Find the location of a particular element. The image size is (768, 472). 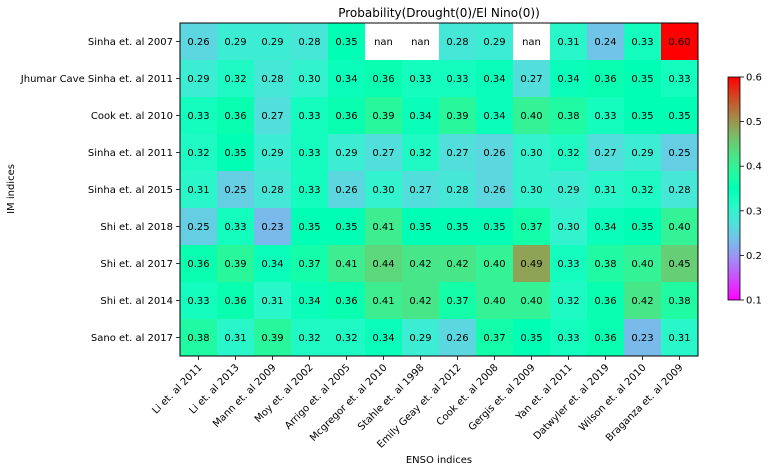

colorbar-tick-label: 0.6 is located at coordinates (754, 78).